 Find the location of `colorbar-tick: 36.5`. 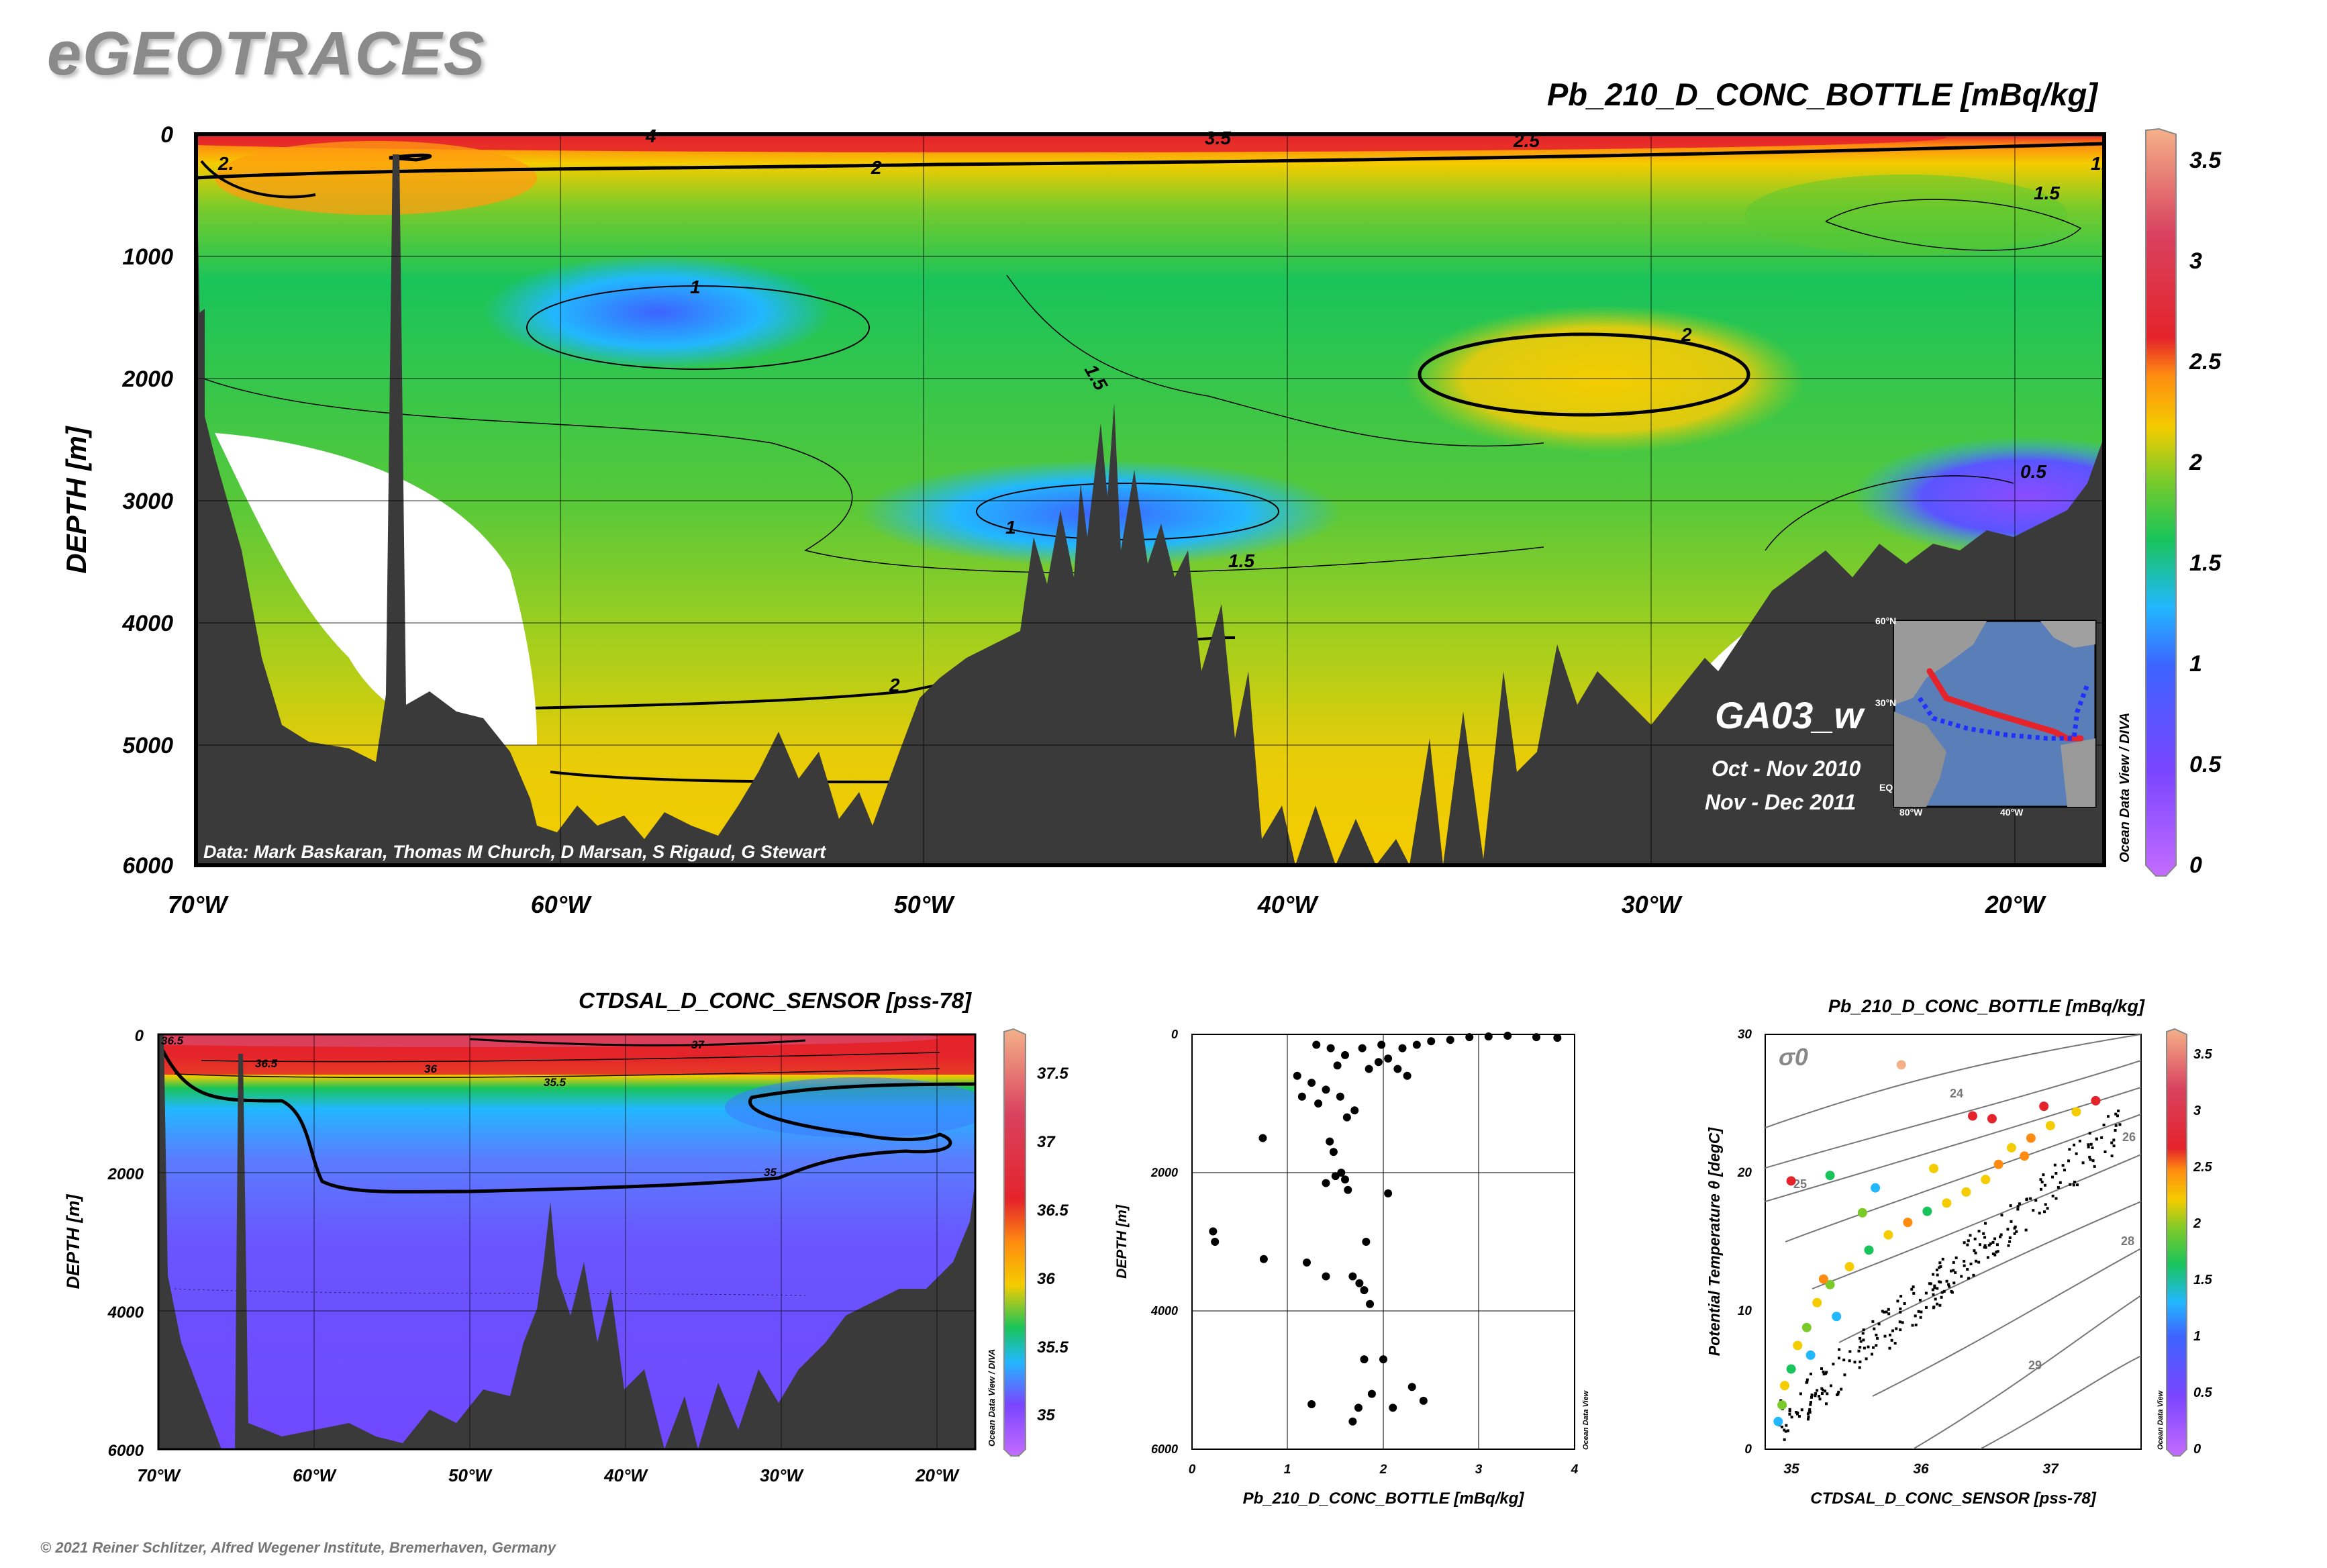

colorbar-tick: 36.5 is located at coordinates (1053, 1211).